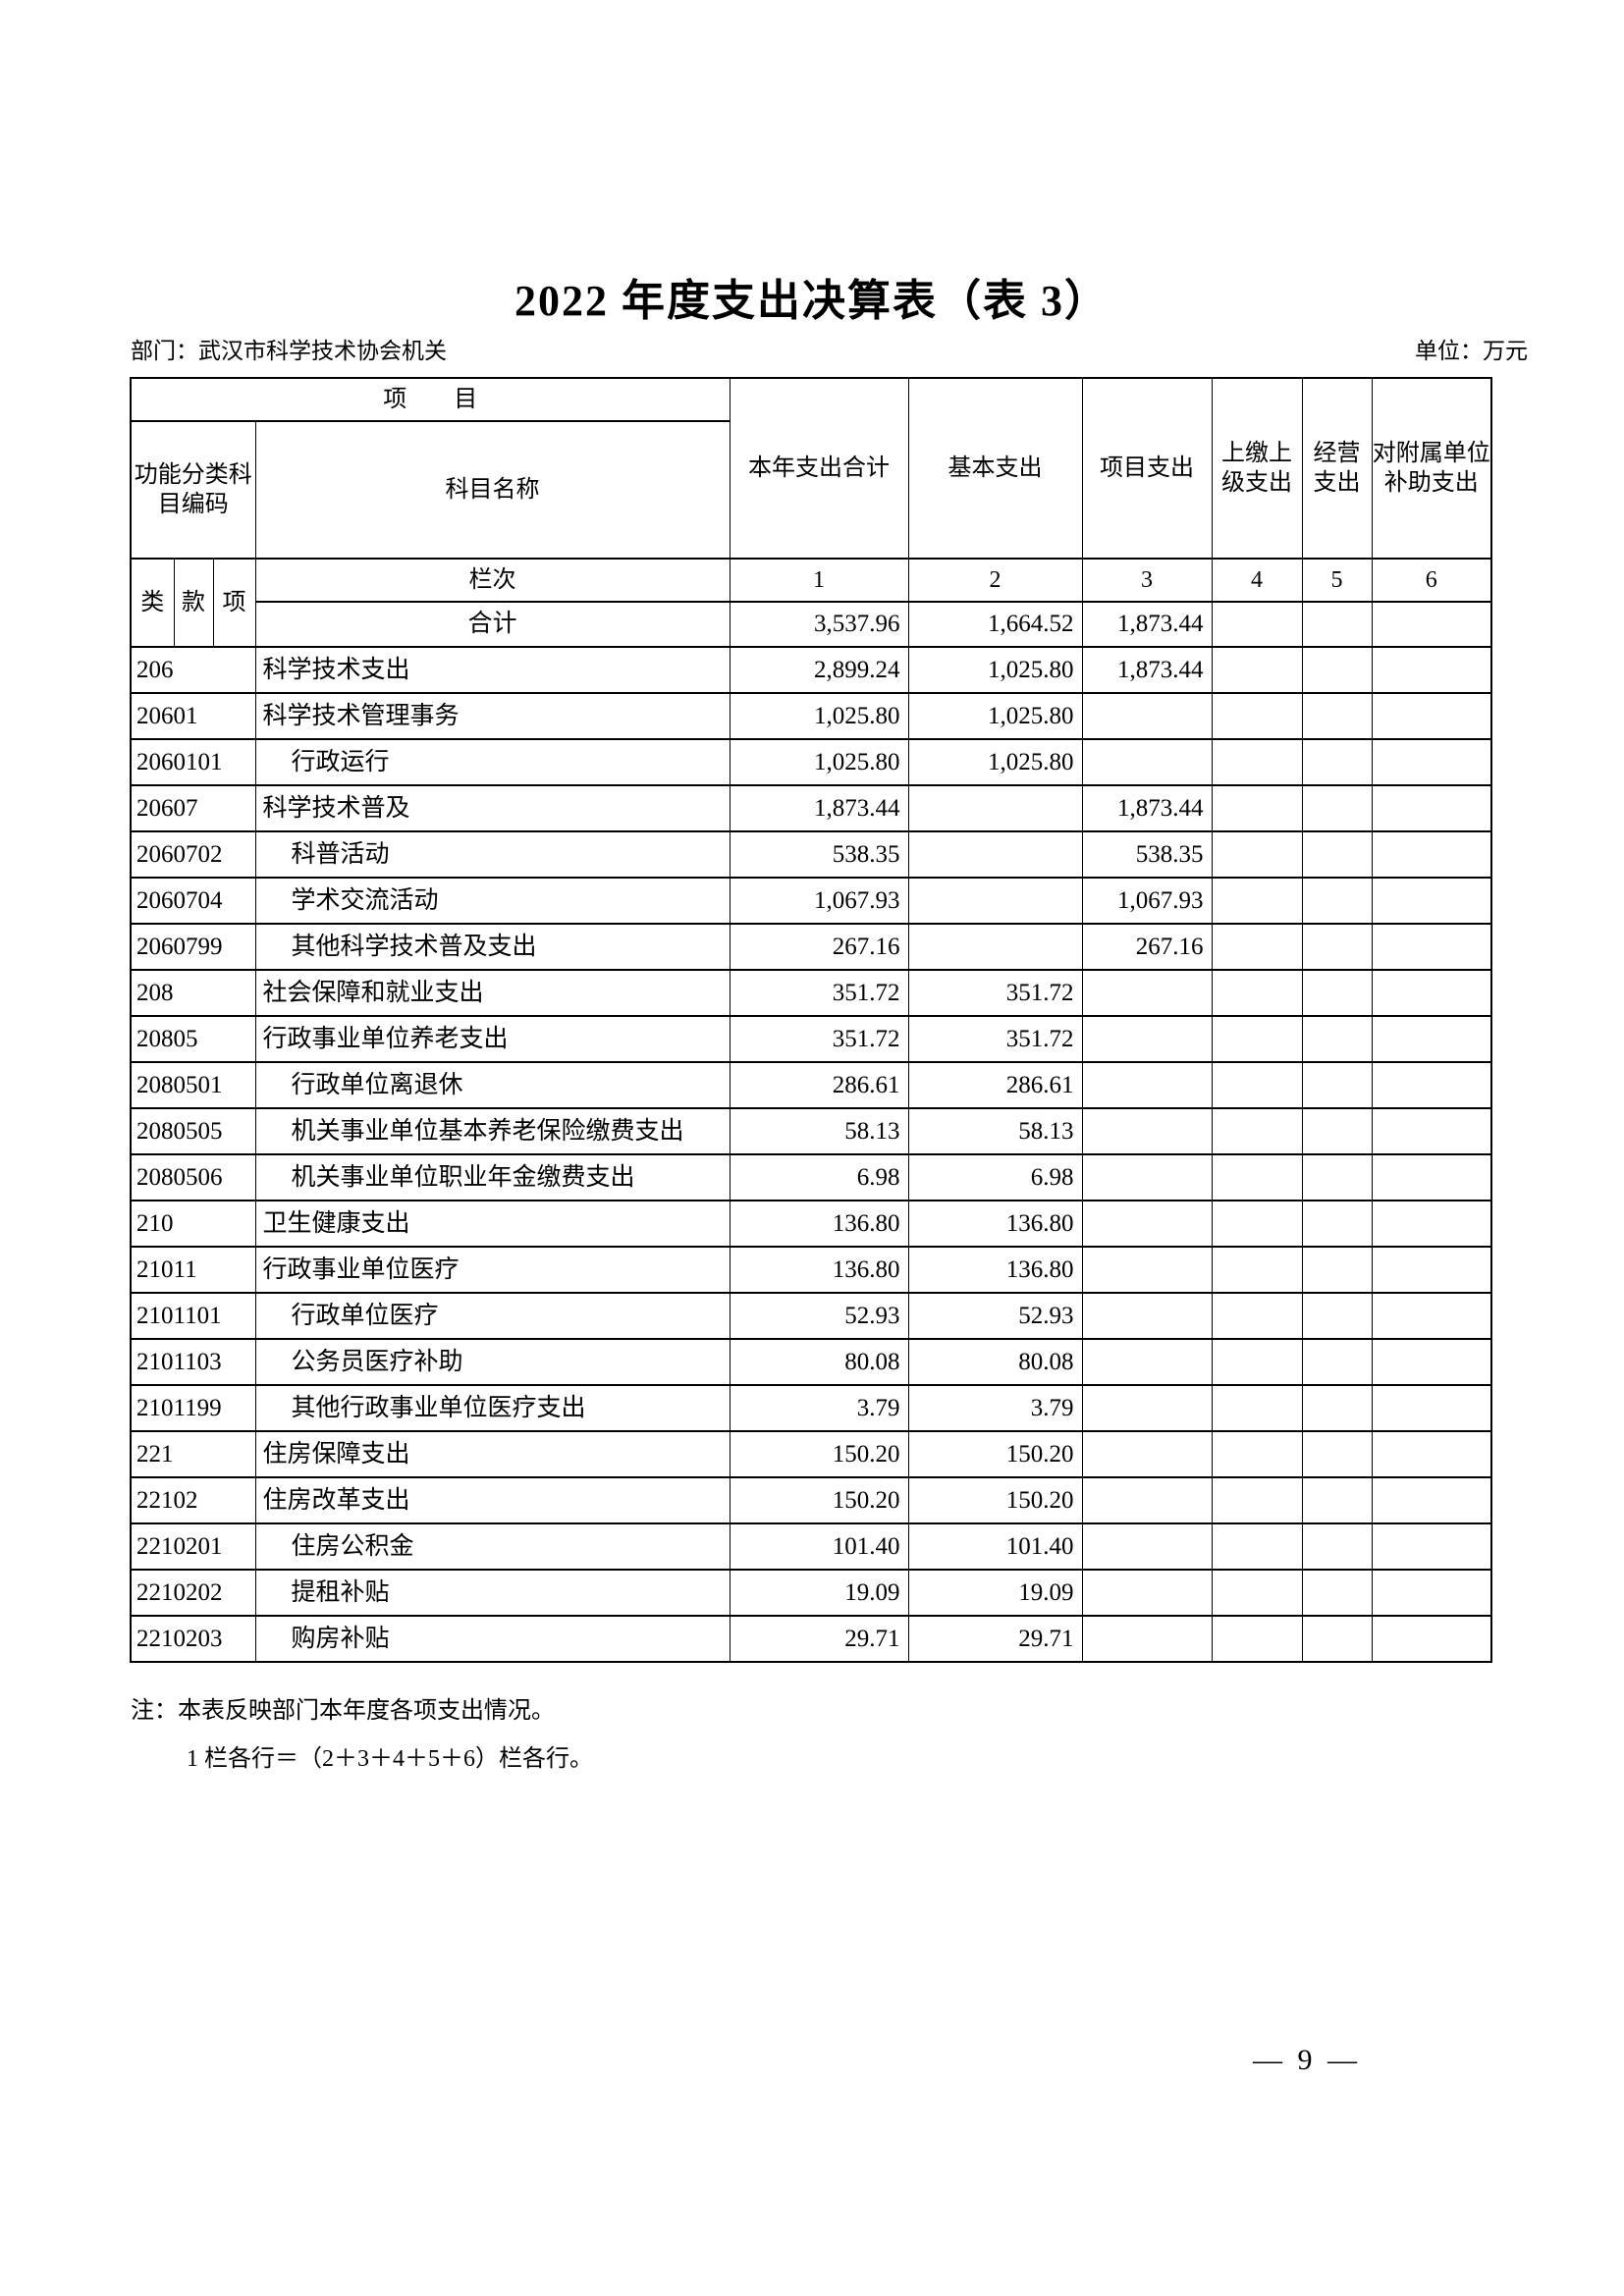 The image size is (1624, 2296). Describe the element at coordinates (1337, 468) in the screenshot. I see `value-column-header-operating: 经营支出` at that location.